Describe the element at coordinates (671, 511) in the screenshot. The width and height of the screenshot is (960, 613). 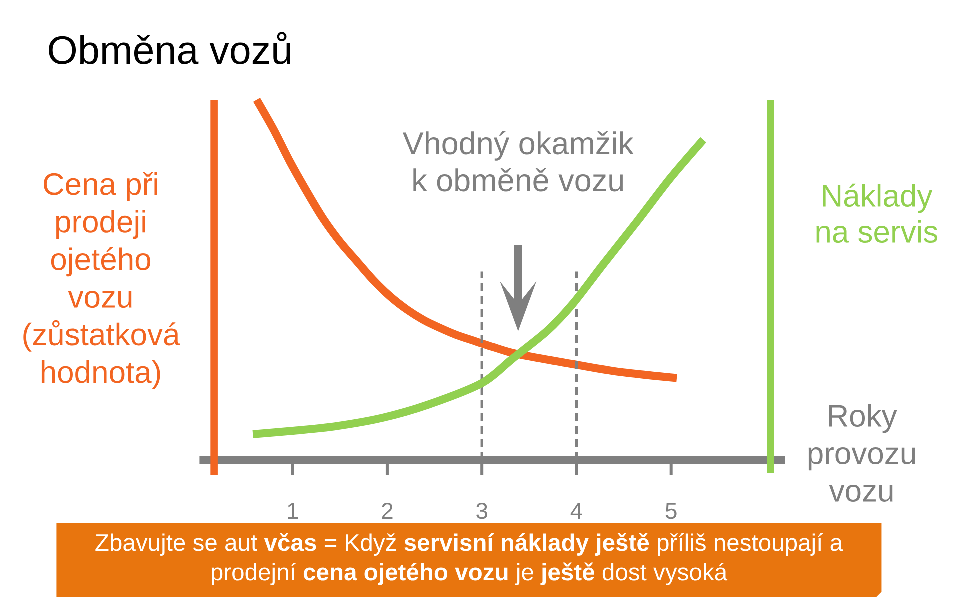
I see `x-tick-label: 5` at that location.